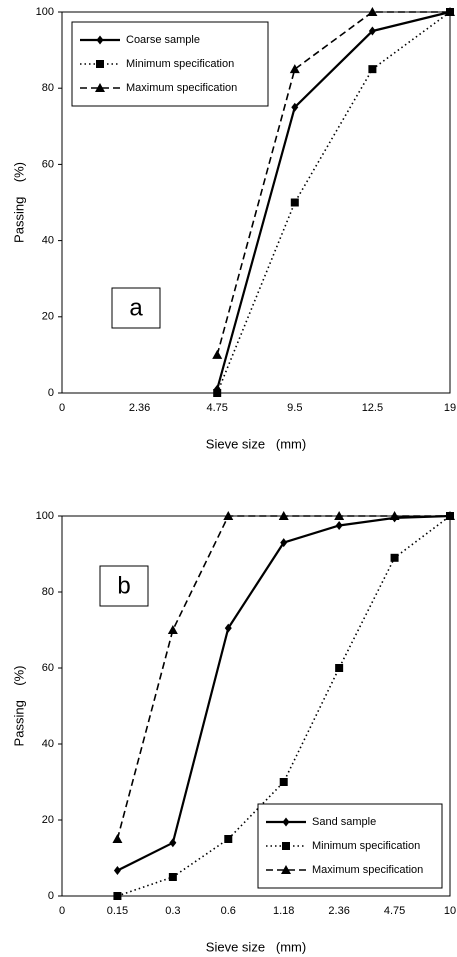  Describe the element at coordinates (283, 911) in the screenshot. I see `x-tick-label: 1.18` at that location.